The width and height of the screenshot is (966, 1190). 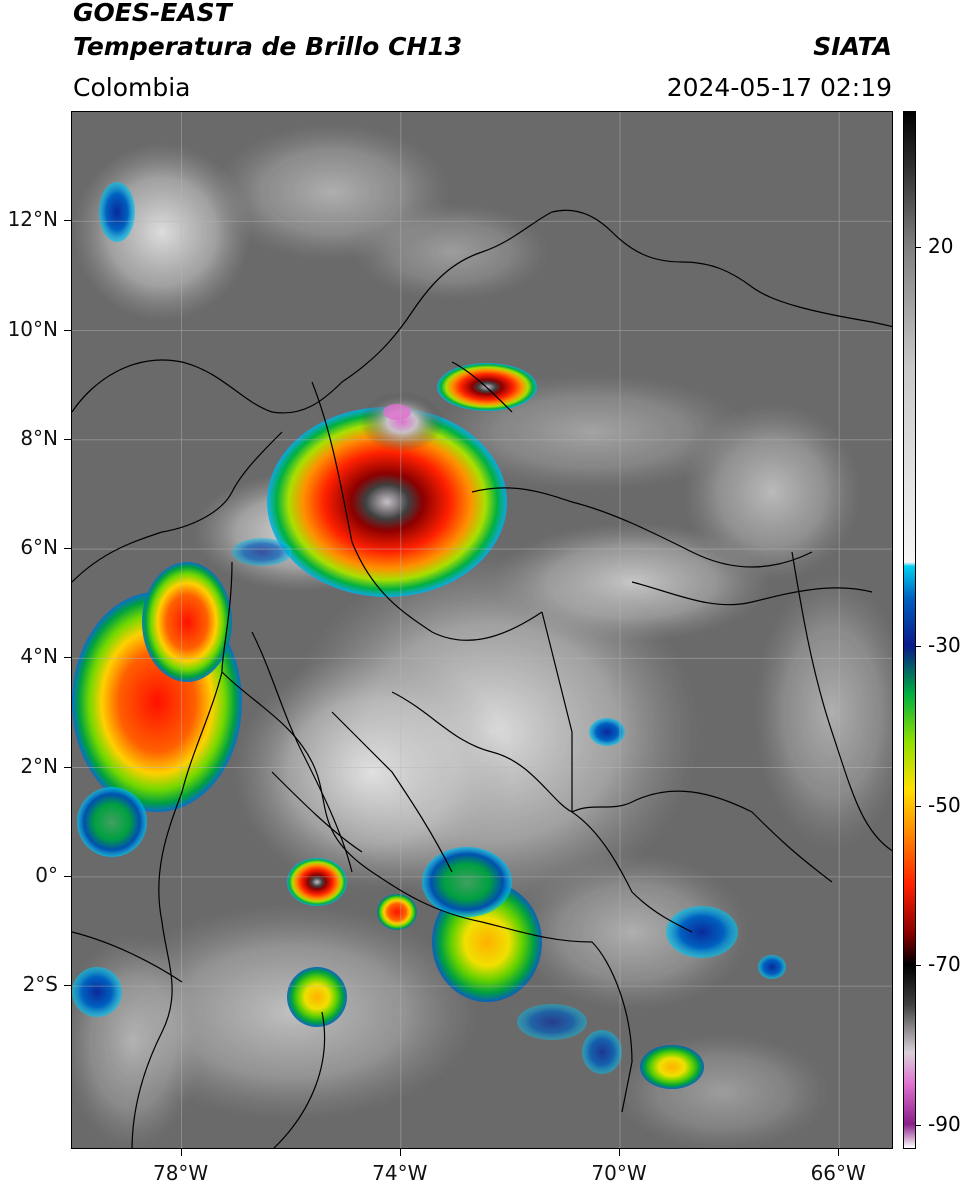 What do you see at coordinates (944, 804) in the screenshot?
I see `colorbar-label: -50` at bounding box center [944, 804].